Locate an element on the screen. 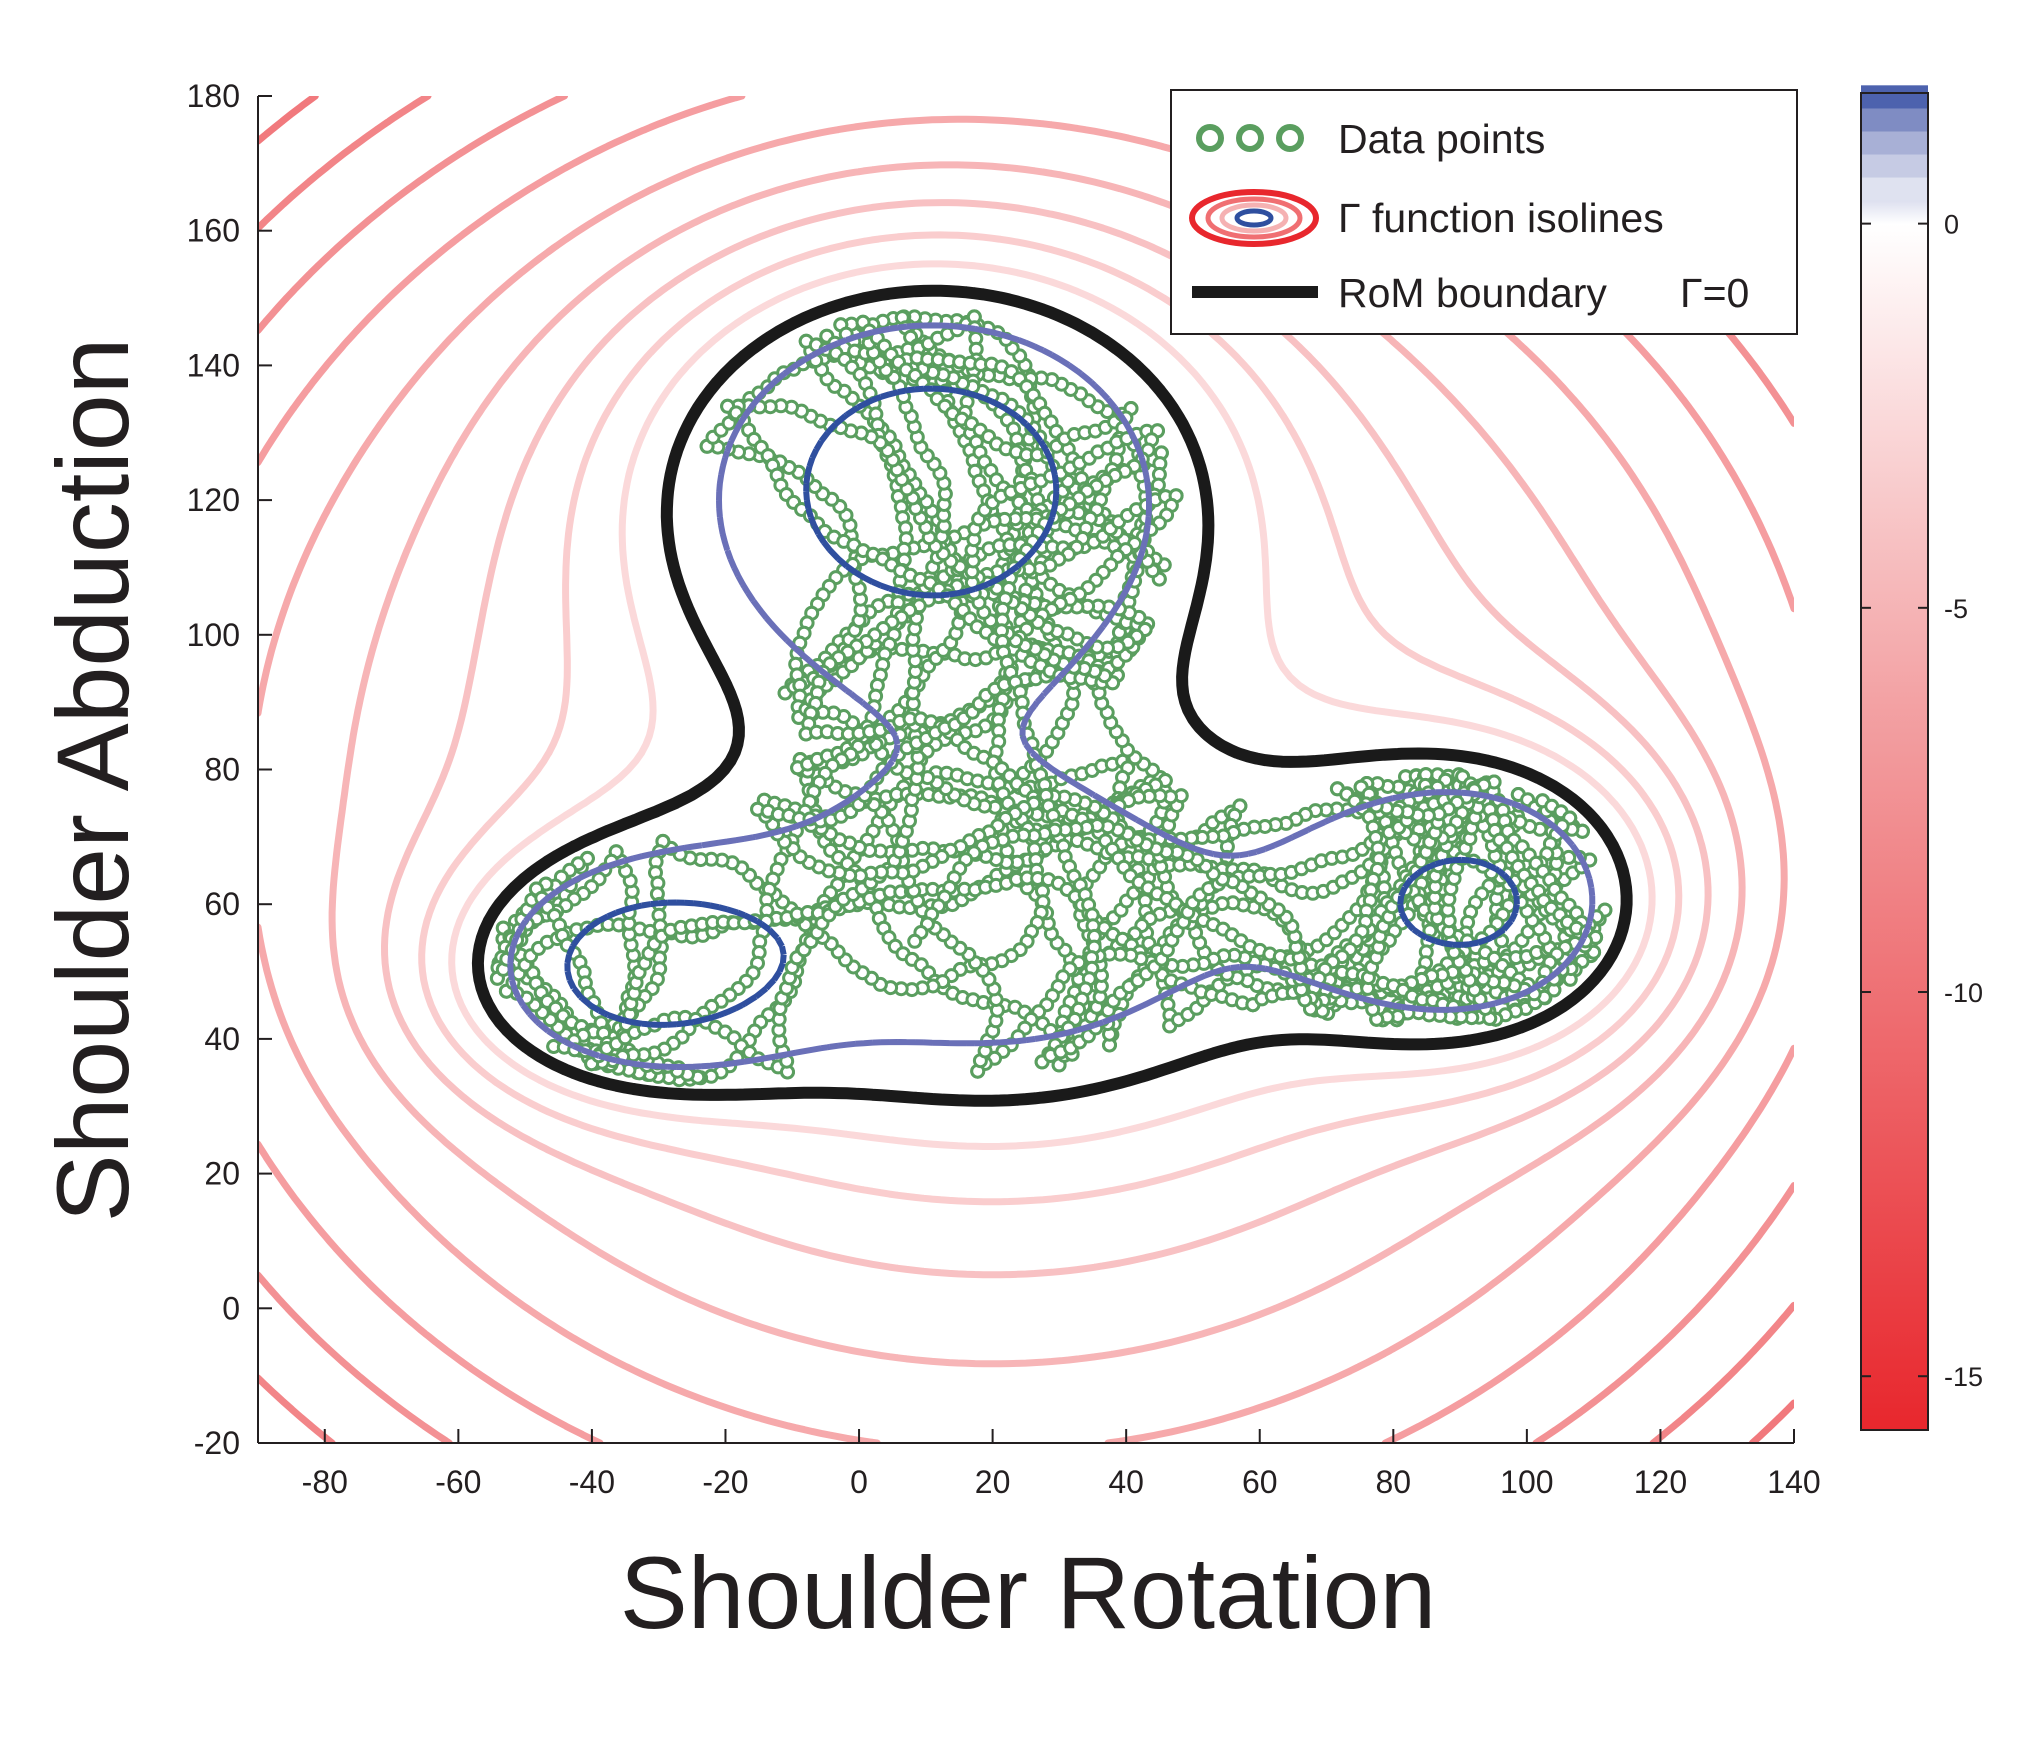 Image resolution: width=2040 pixels, height=1743 pixels. y-axis-ticks: -20 0 20 40 60 80 100 120 140 160 180 is located at coordinates (229, 769).